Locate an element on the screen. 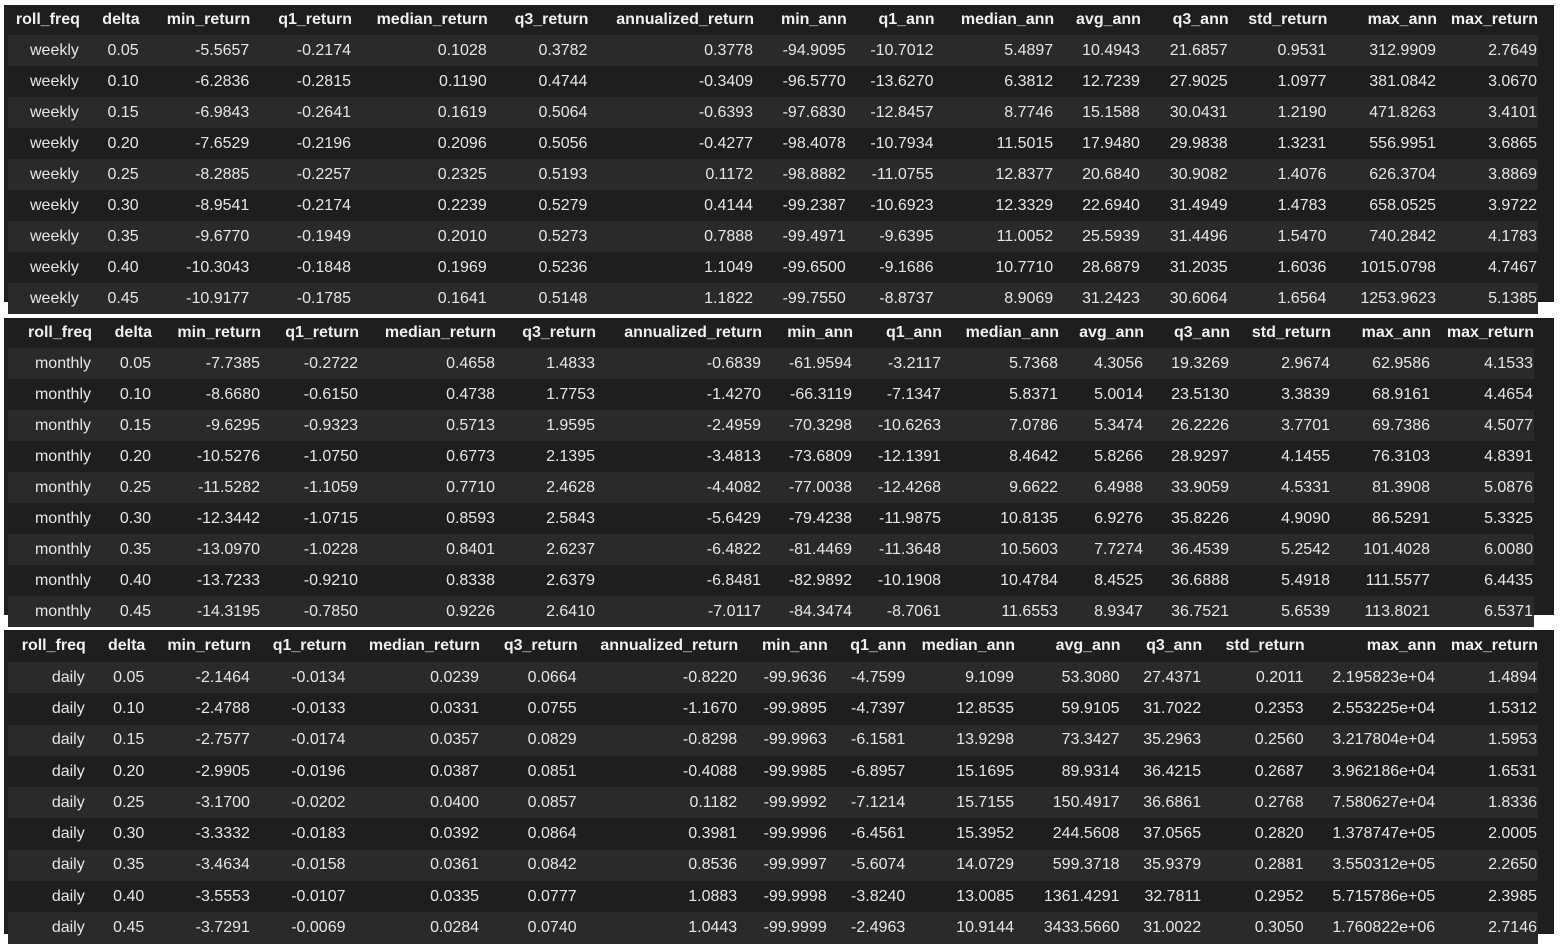 Image resolution: width=1562 pixels, height=946 pixels. column-header-median-return: median_return is located at coordinates (432, 19).